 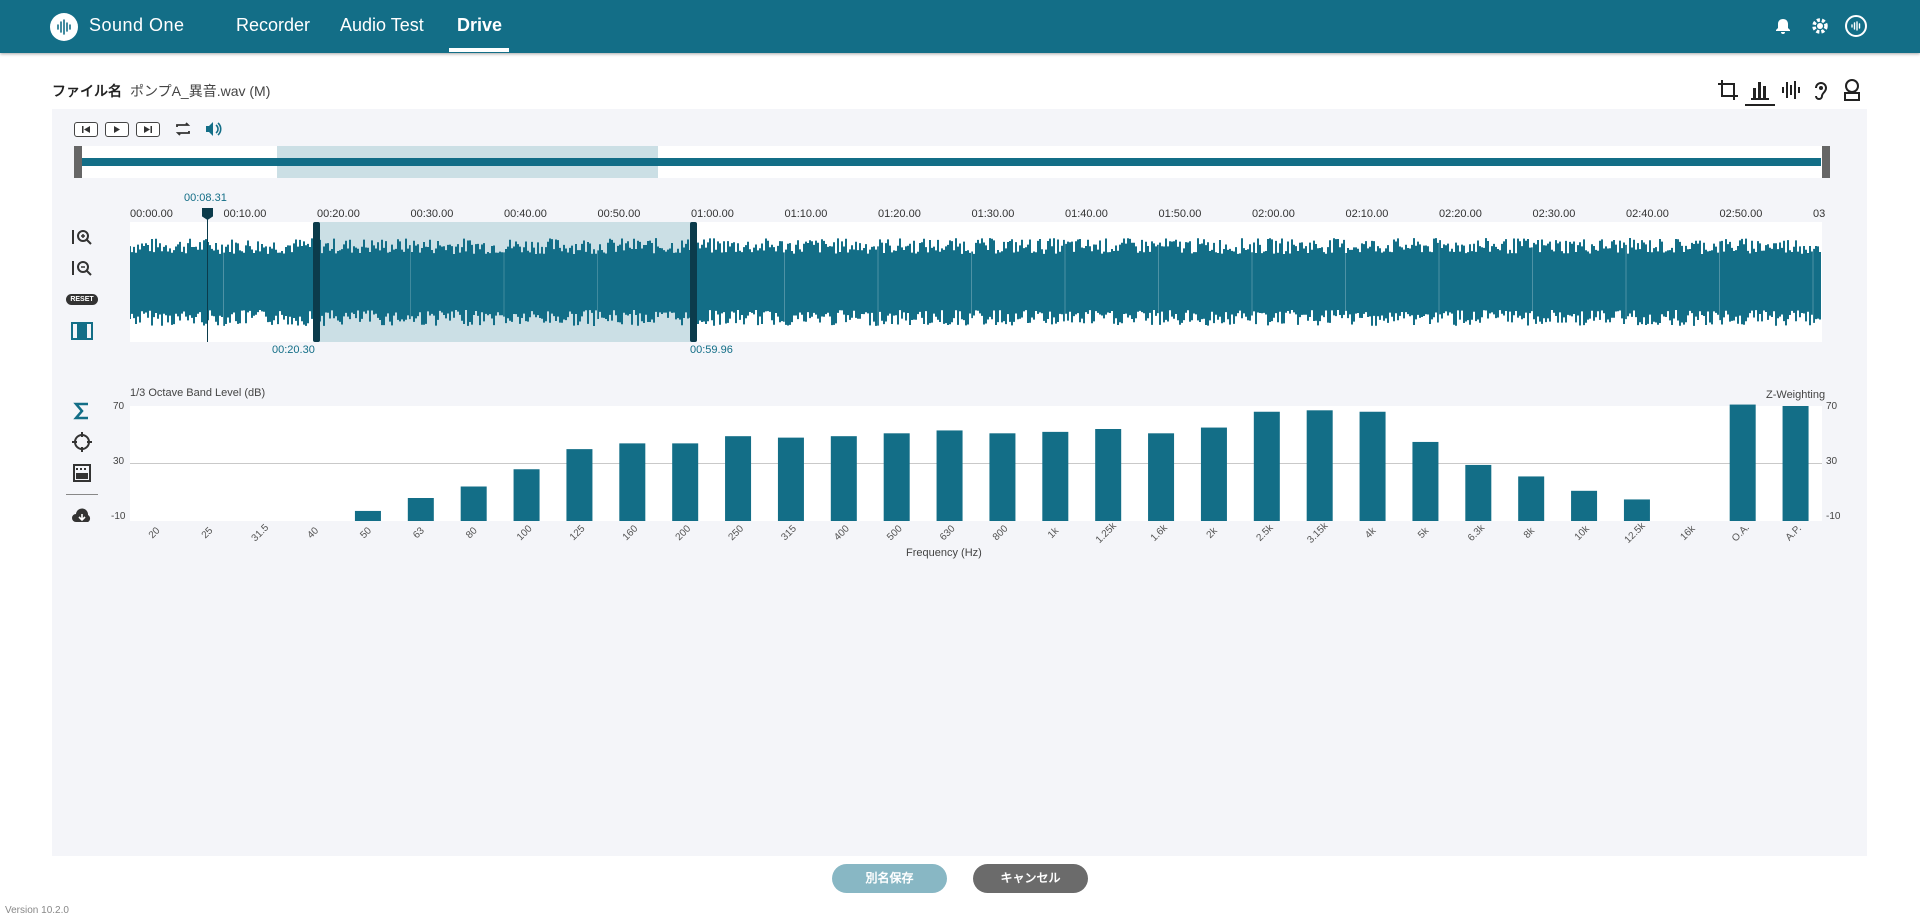 What do you see at coordinates (1108, 475) in the screenshot?
I see `bar-1.25k` at bounding box center [1108, 475].